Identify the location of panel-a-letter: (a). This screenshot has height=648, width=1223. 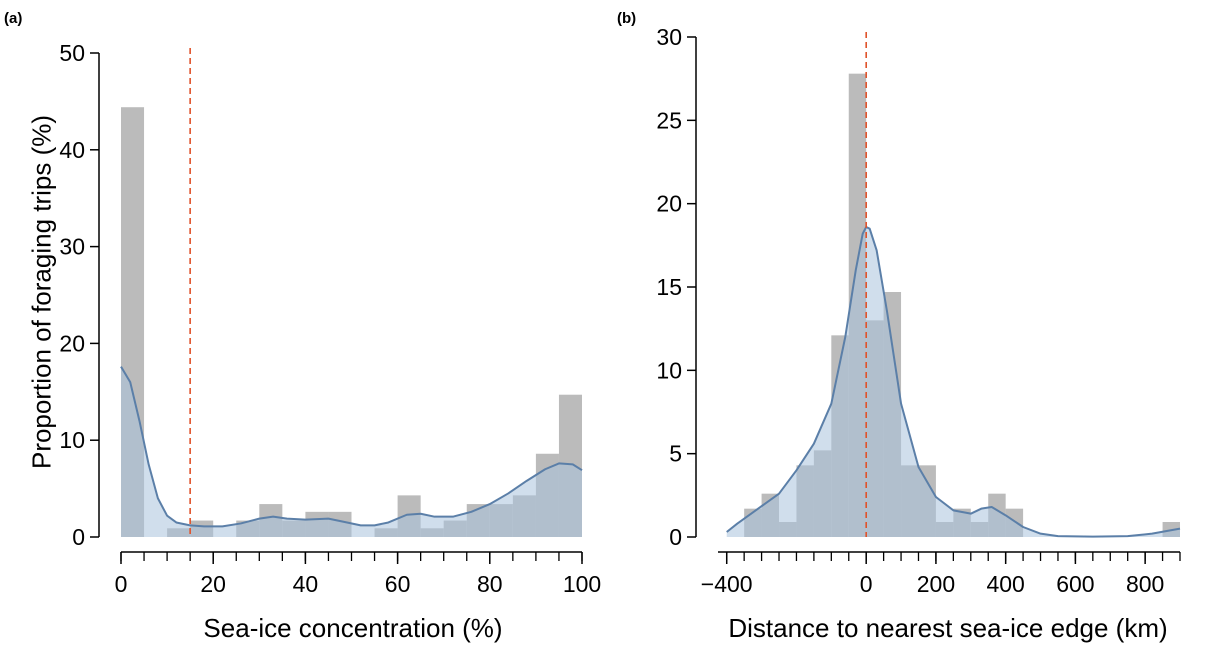
(13, 18).